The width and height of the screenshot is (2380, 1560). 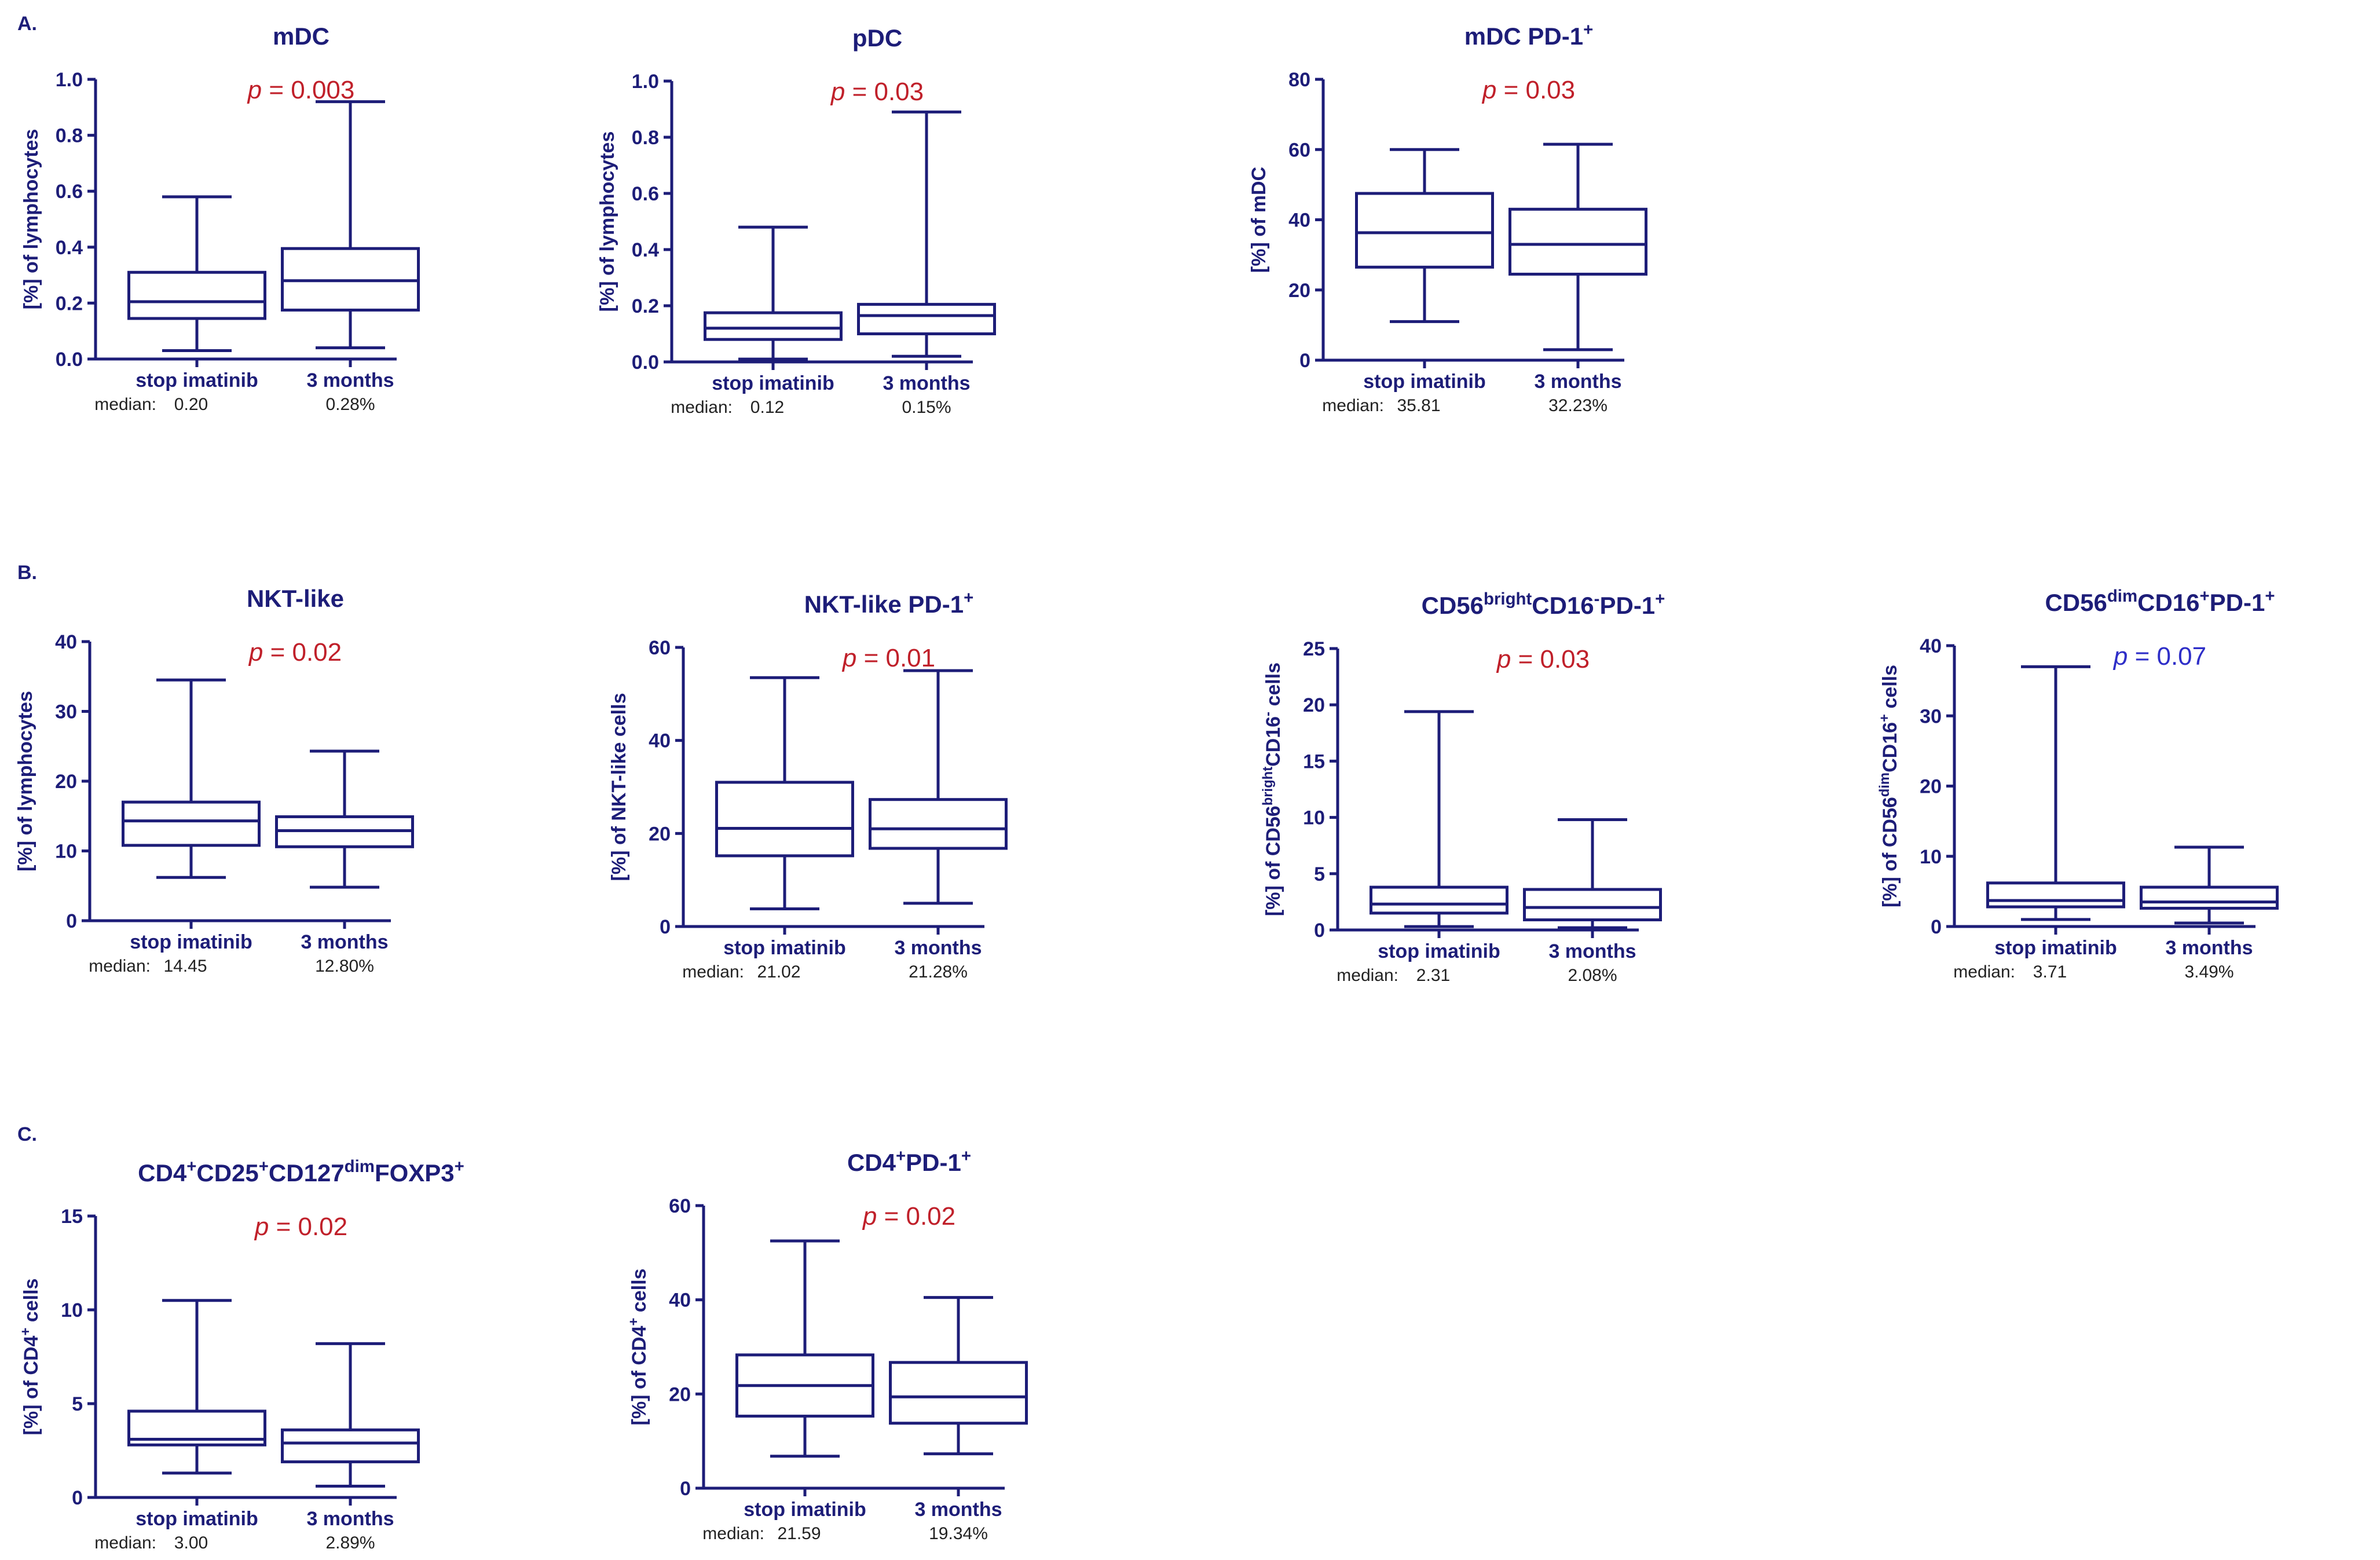 I want to click on p-value: p = 0.01, so click(x=888, y=658).